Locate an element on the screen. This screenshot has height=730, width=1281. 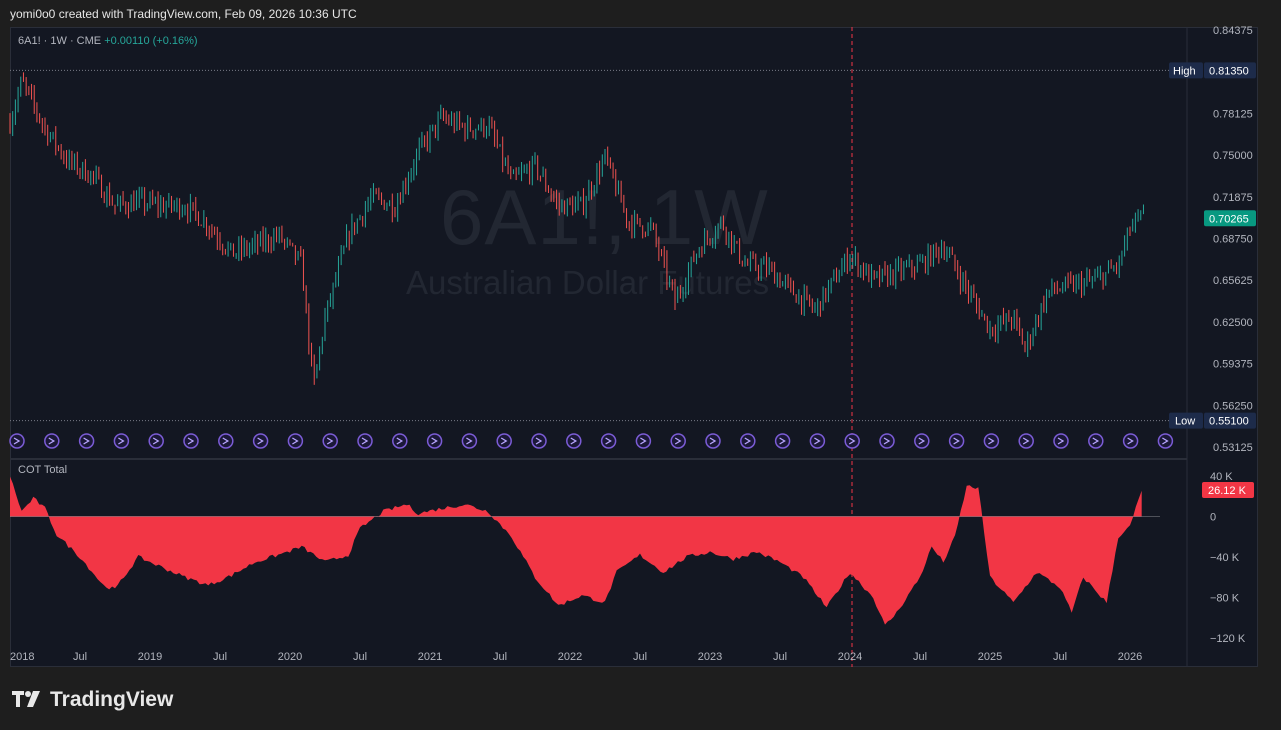
low-value-badge is located at coordinates (1230, 420).